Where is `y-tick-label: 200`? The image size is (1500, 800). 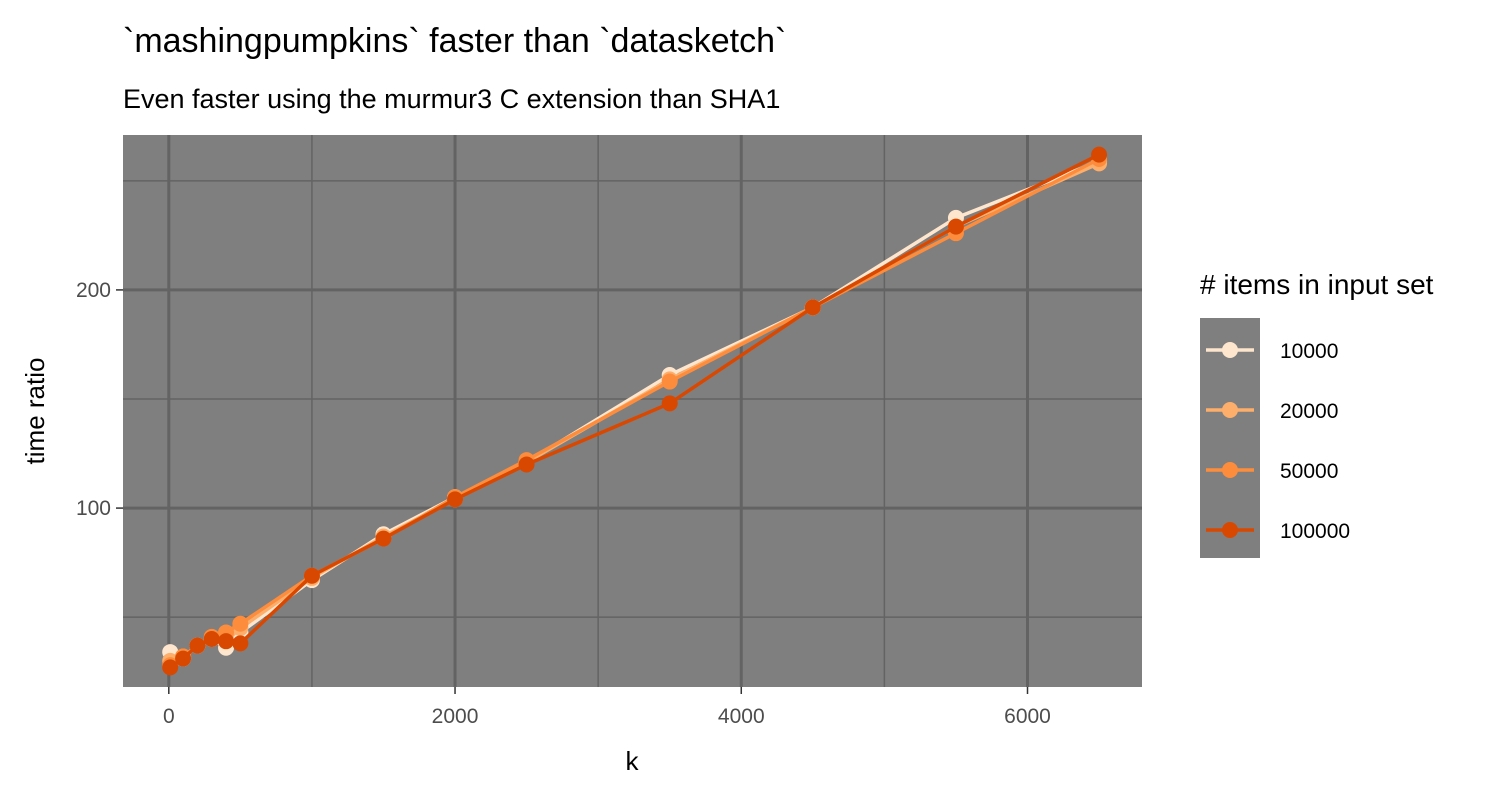
y-tick-label: 200 is located at coordinates (93, 290).